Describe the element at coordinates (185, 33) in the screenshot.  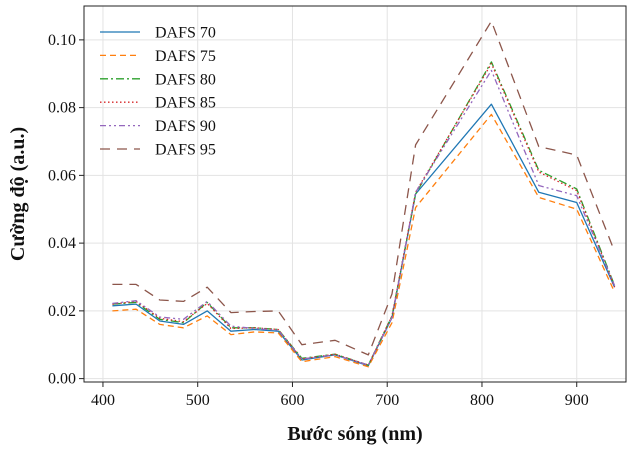
I see `legend-label: DAFS 70` at that location.